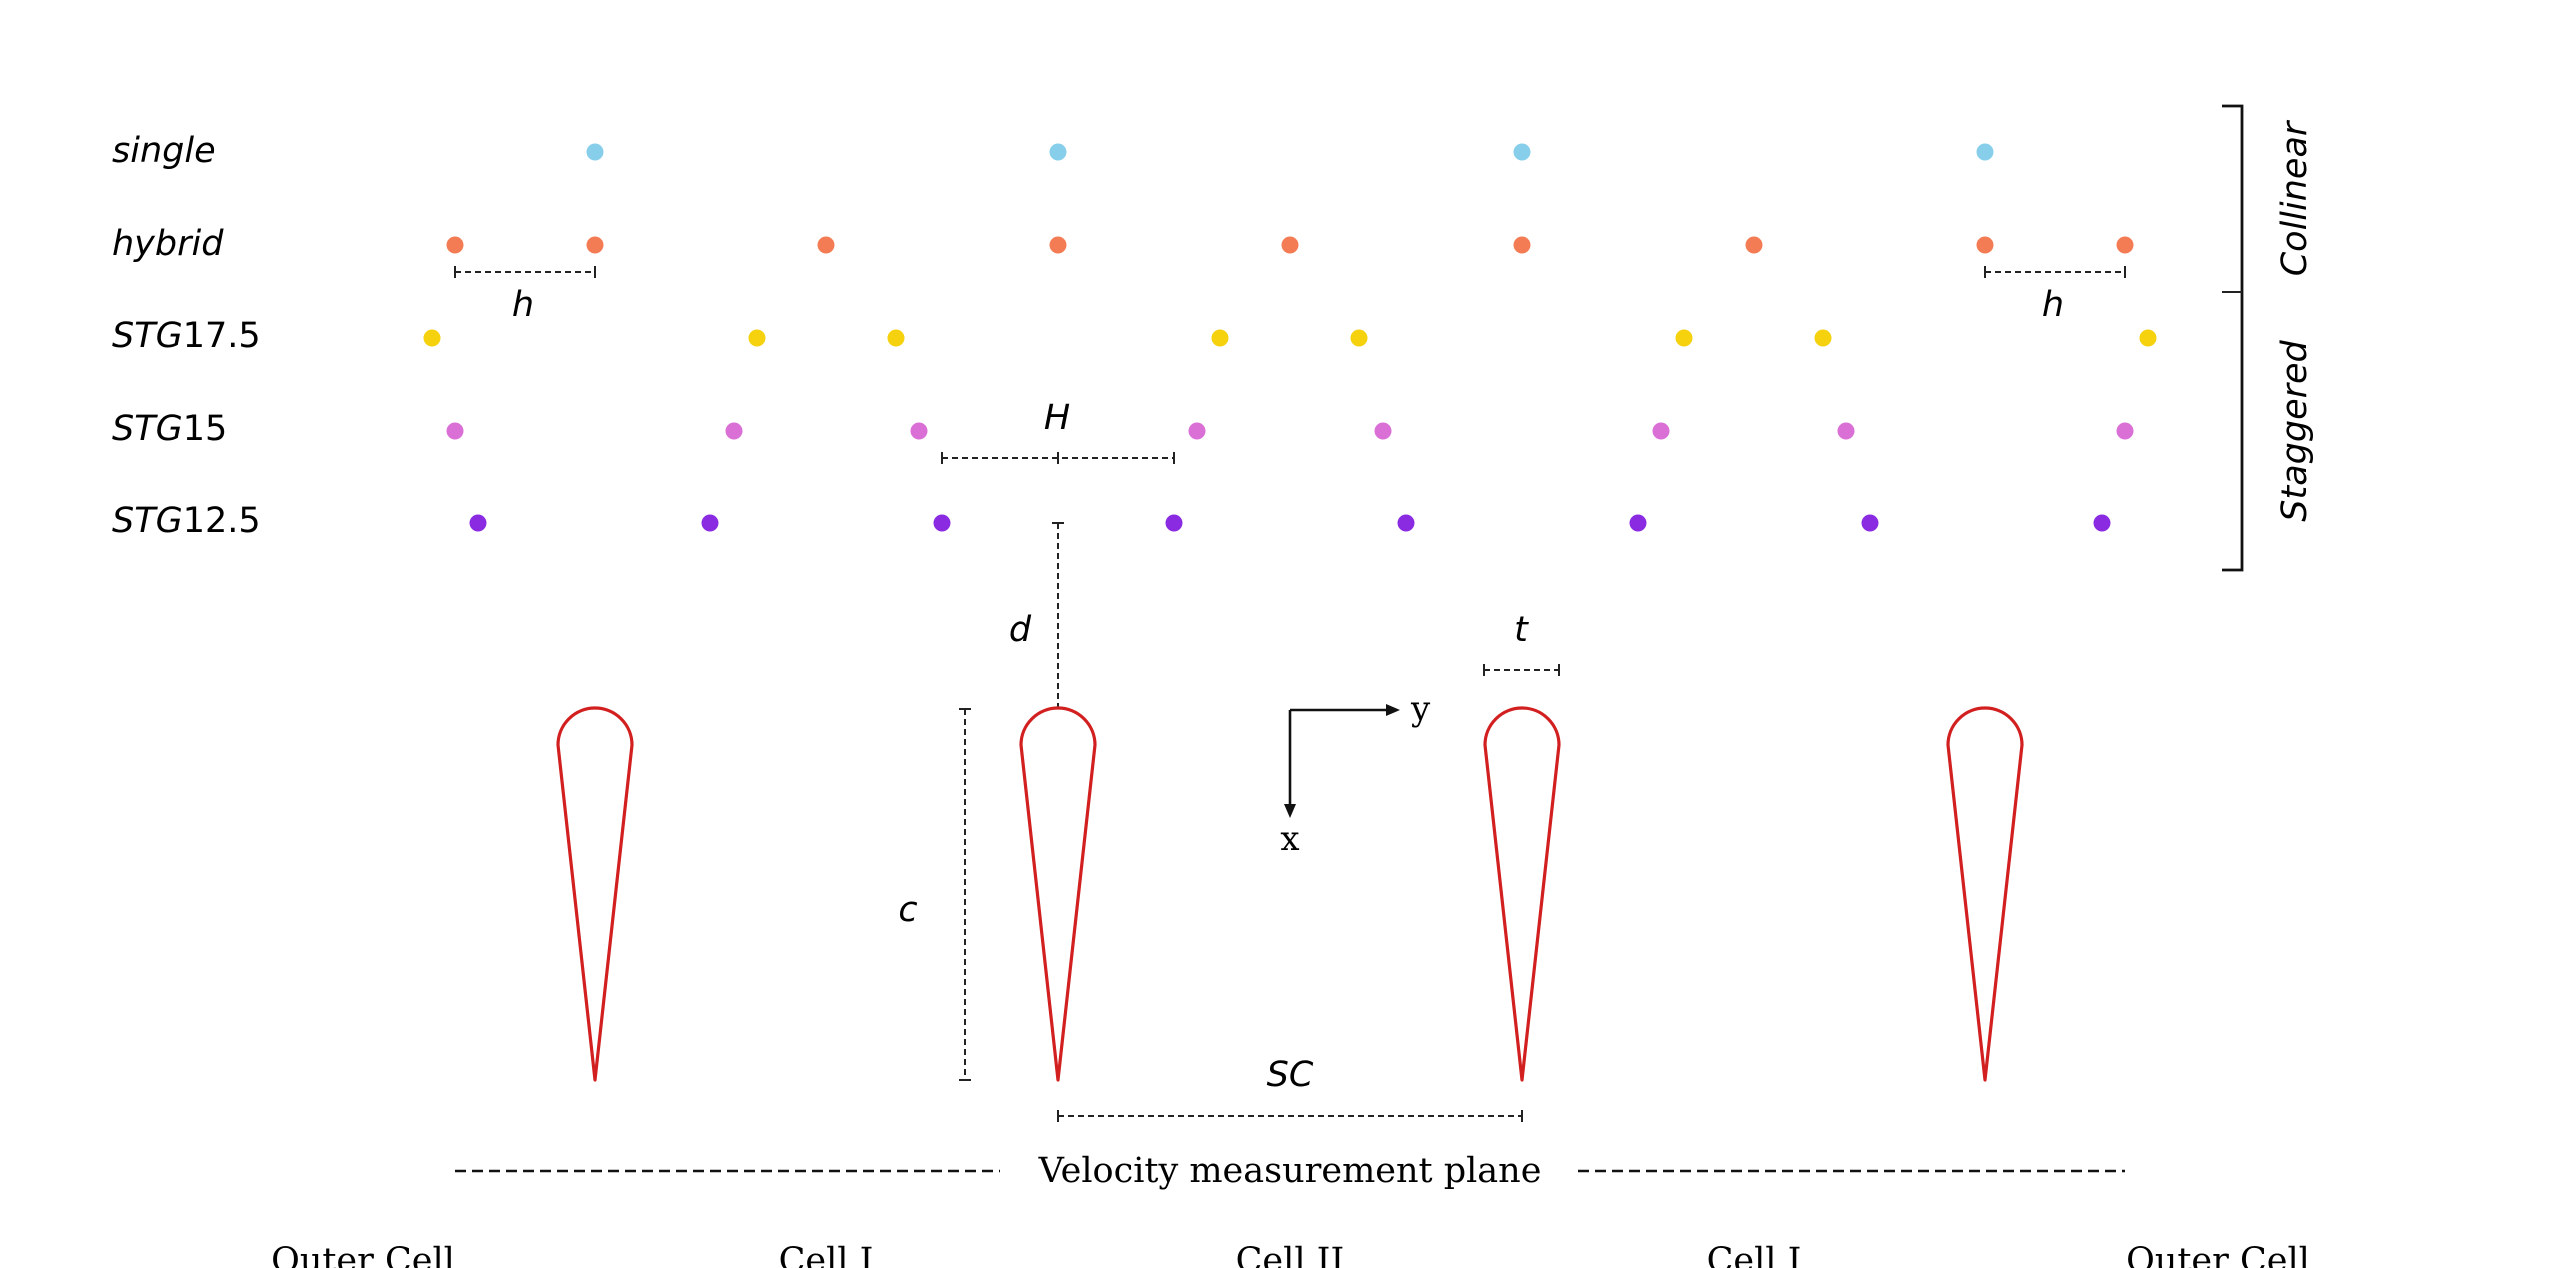 This screenshot has width=2560, height=1268. I want to click on measurement-plane-label: Velocity measurement plane, so click(1290, 1171).